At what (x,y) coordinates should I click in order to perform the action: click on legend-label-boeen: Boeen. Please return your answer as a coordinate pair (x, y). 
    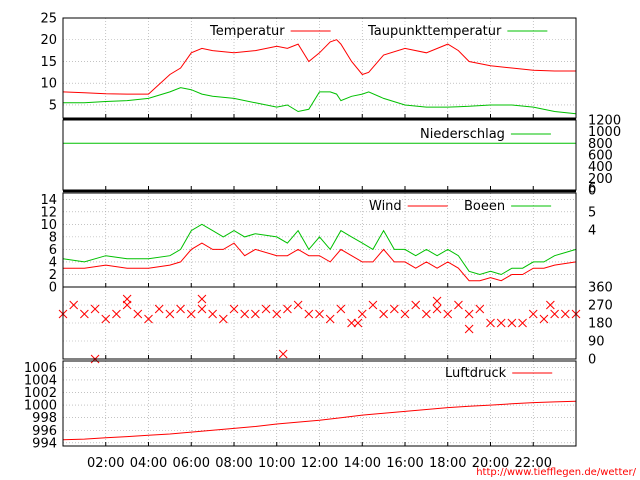
    Looking at the image, I should click on (484, 206).